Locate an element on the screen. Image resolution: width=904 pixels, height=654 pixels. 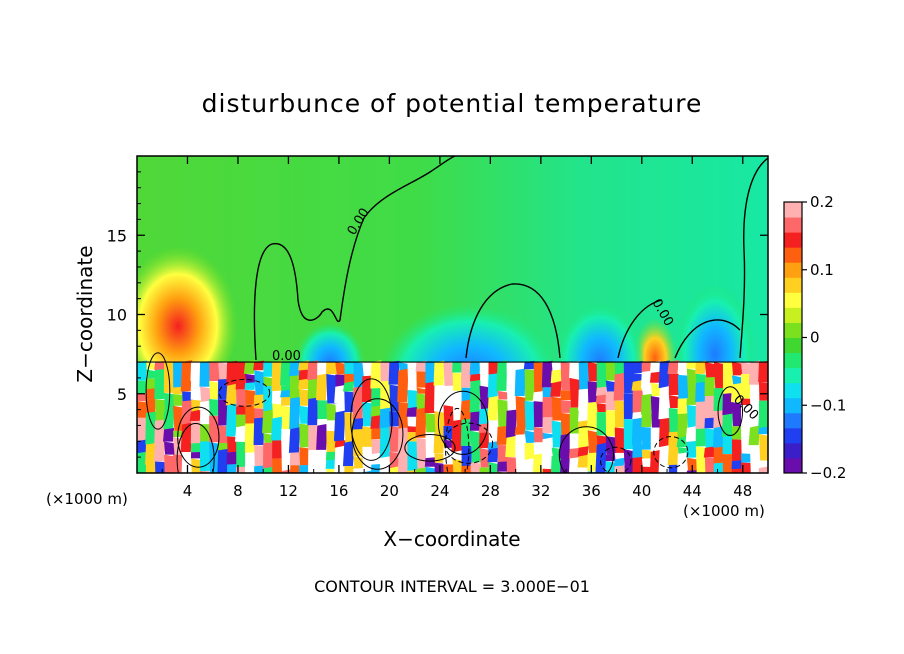
colorbar-swatch is located at coordinates (793, 360).